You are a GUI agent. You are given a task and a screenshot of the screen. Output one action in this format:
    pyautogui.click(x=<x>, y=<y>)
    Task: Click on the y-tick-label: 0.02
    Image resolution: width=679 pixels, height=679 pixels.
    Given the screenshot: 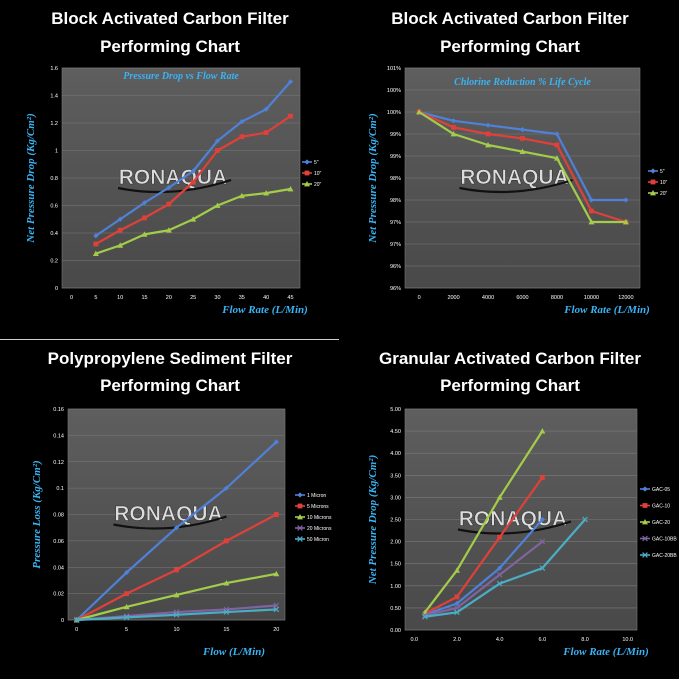 What is the action you would take?
    pyautogui.click(x=58, y=595)
    